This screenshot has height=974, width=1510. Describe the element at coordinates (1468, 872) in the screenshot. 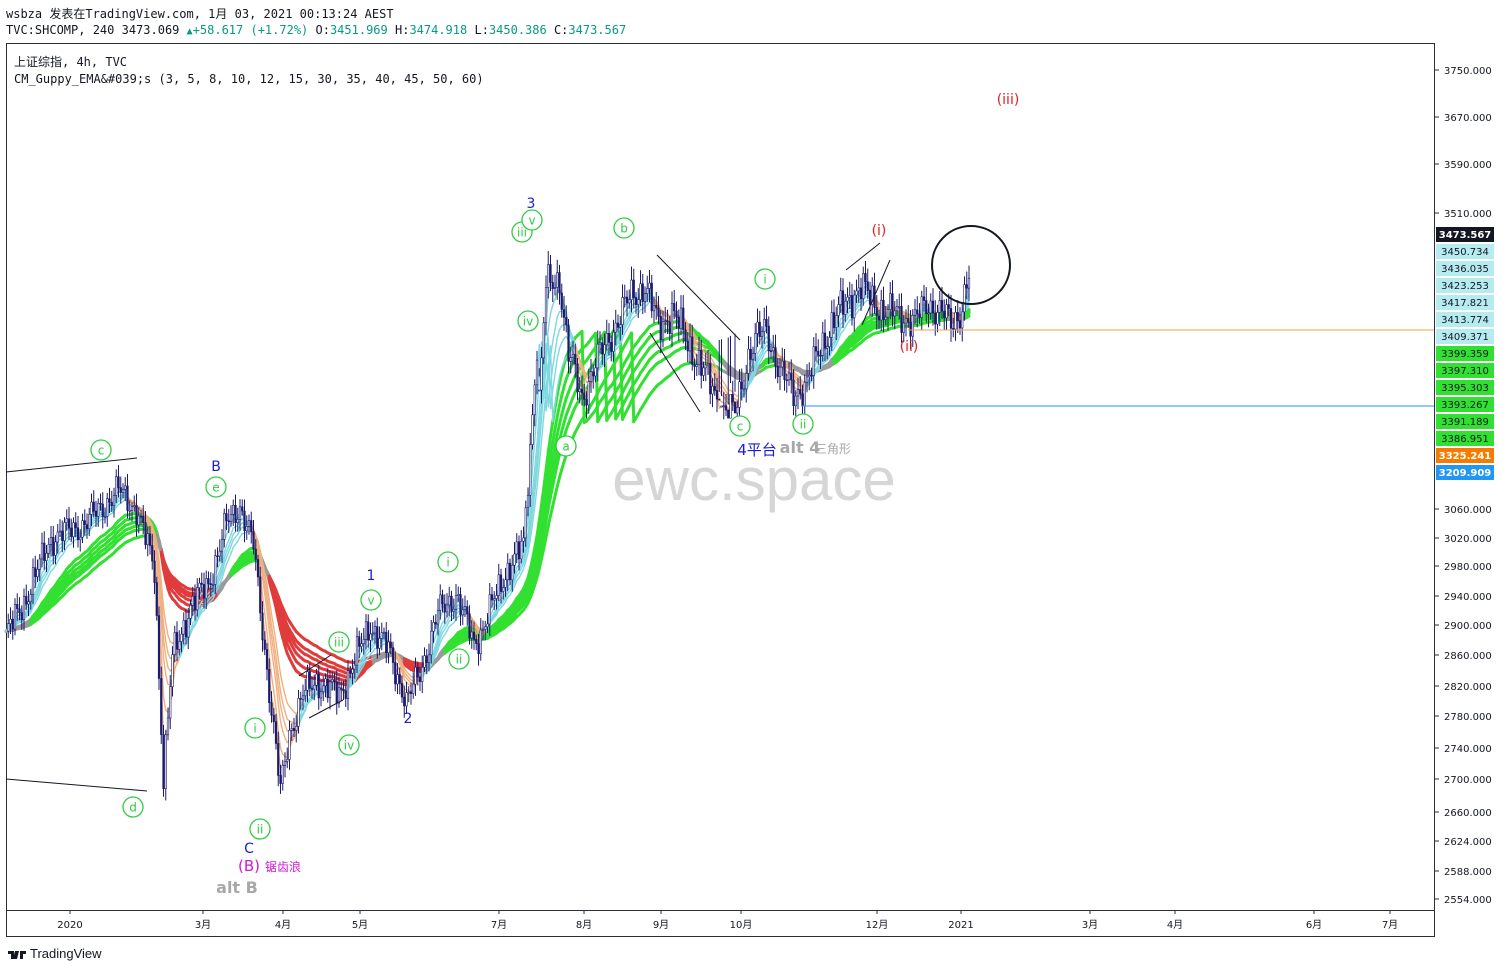

I see `price-tick-label: 2588.000` at that location.